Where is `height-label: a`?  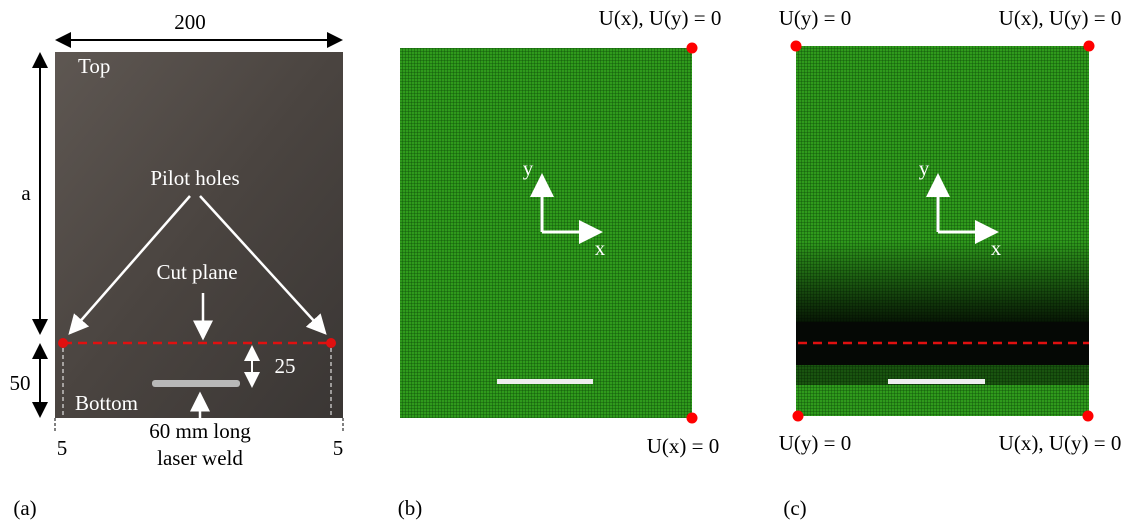 height-label: a is located at coordinates (26, 193).